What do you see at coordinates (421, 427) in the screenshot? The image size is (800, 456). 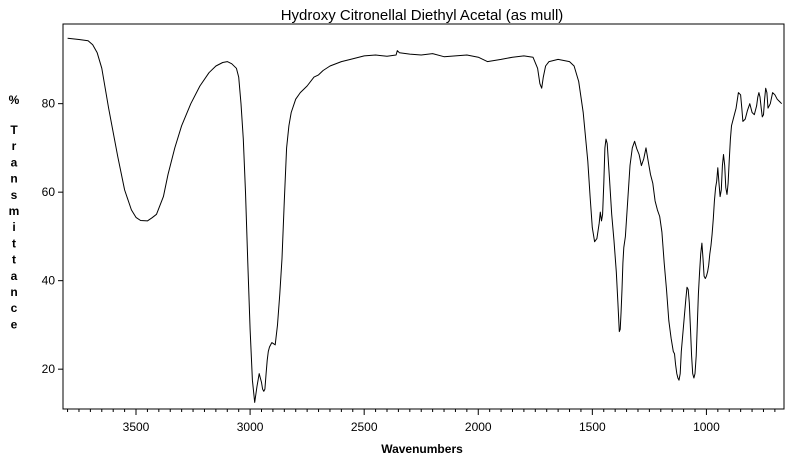 I see `x-tick-labels: 3500 3000 2500 2000 1500 1000` at bounding box center [421, 427].